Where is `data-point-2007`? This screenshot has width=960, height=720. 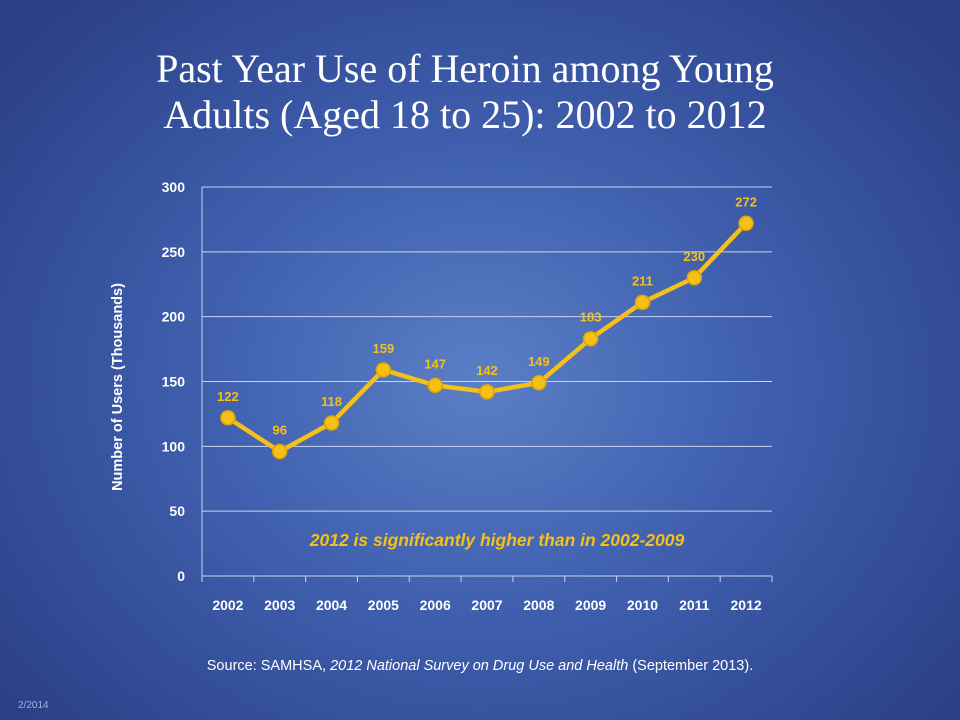
data-point-2007 is located at coordinates (487, 392).